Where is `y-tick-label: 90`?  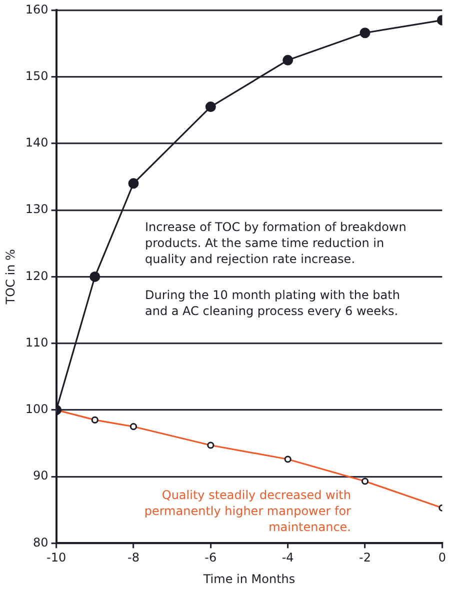
y-tick-label: 90 is located at coordinates (40, 475).